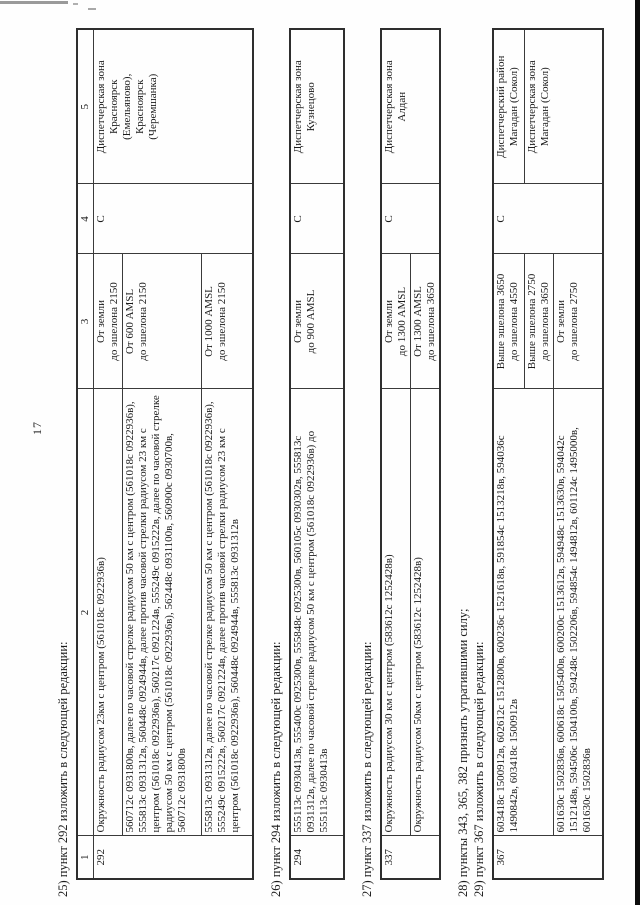  I want to click on point-number-cell: 292, so click(173, 857).